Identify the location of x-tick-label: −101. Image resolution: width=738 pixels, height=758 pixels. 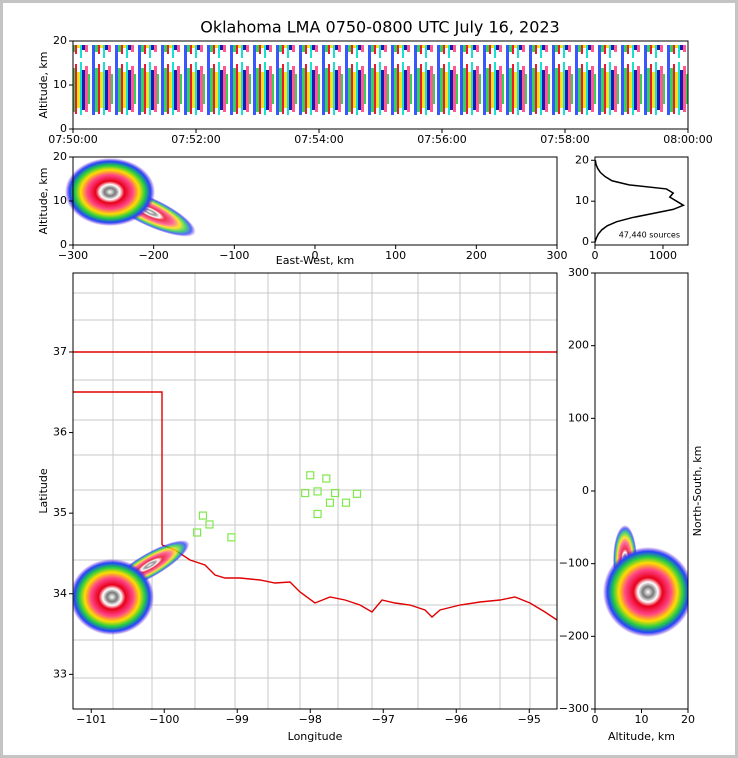
(91, 719).